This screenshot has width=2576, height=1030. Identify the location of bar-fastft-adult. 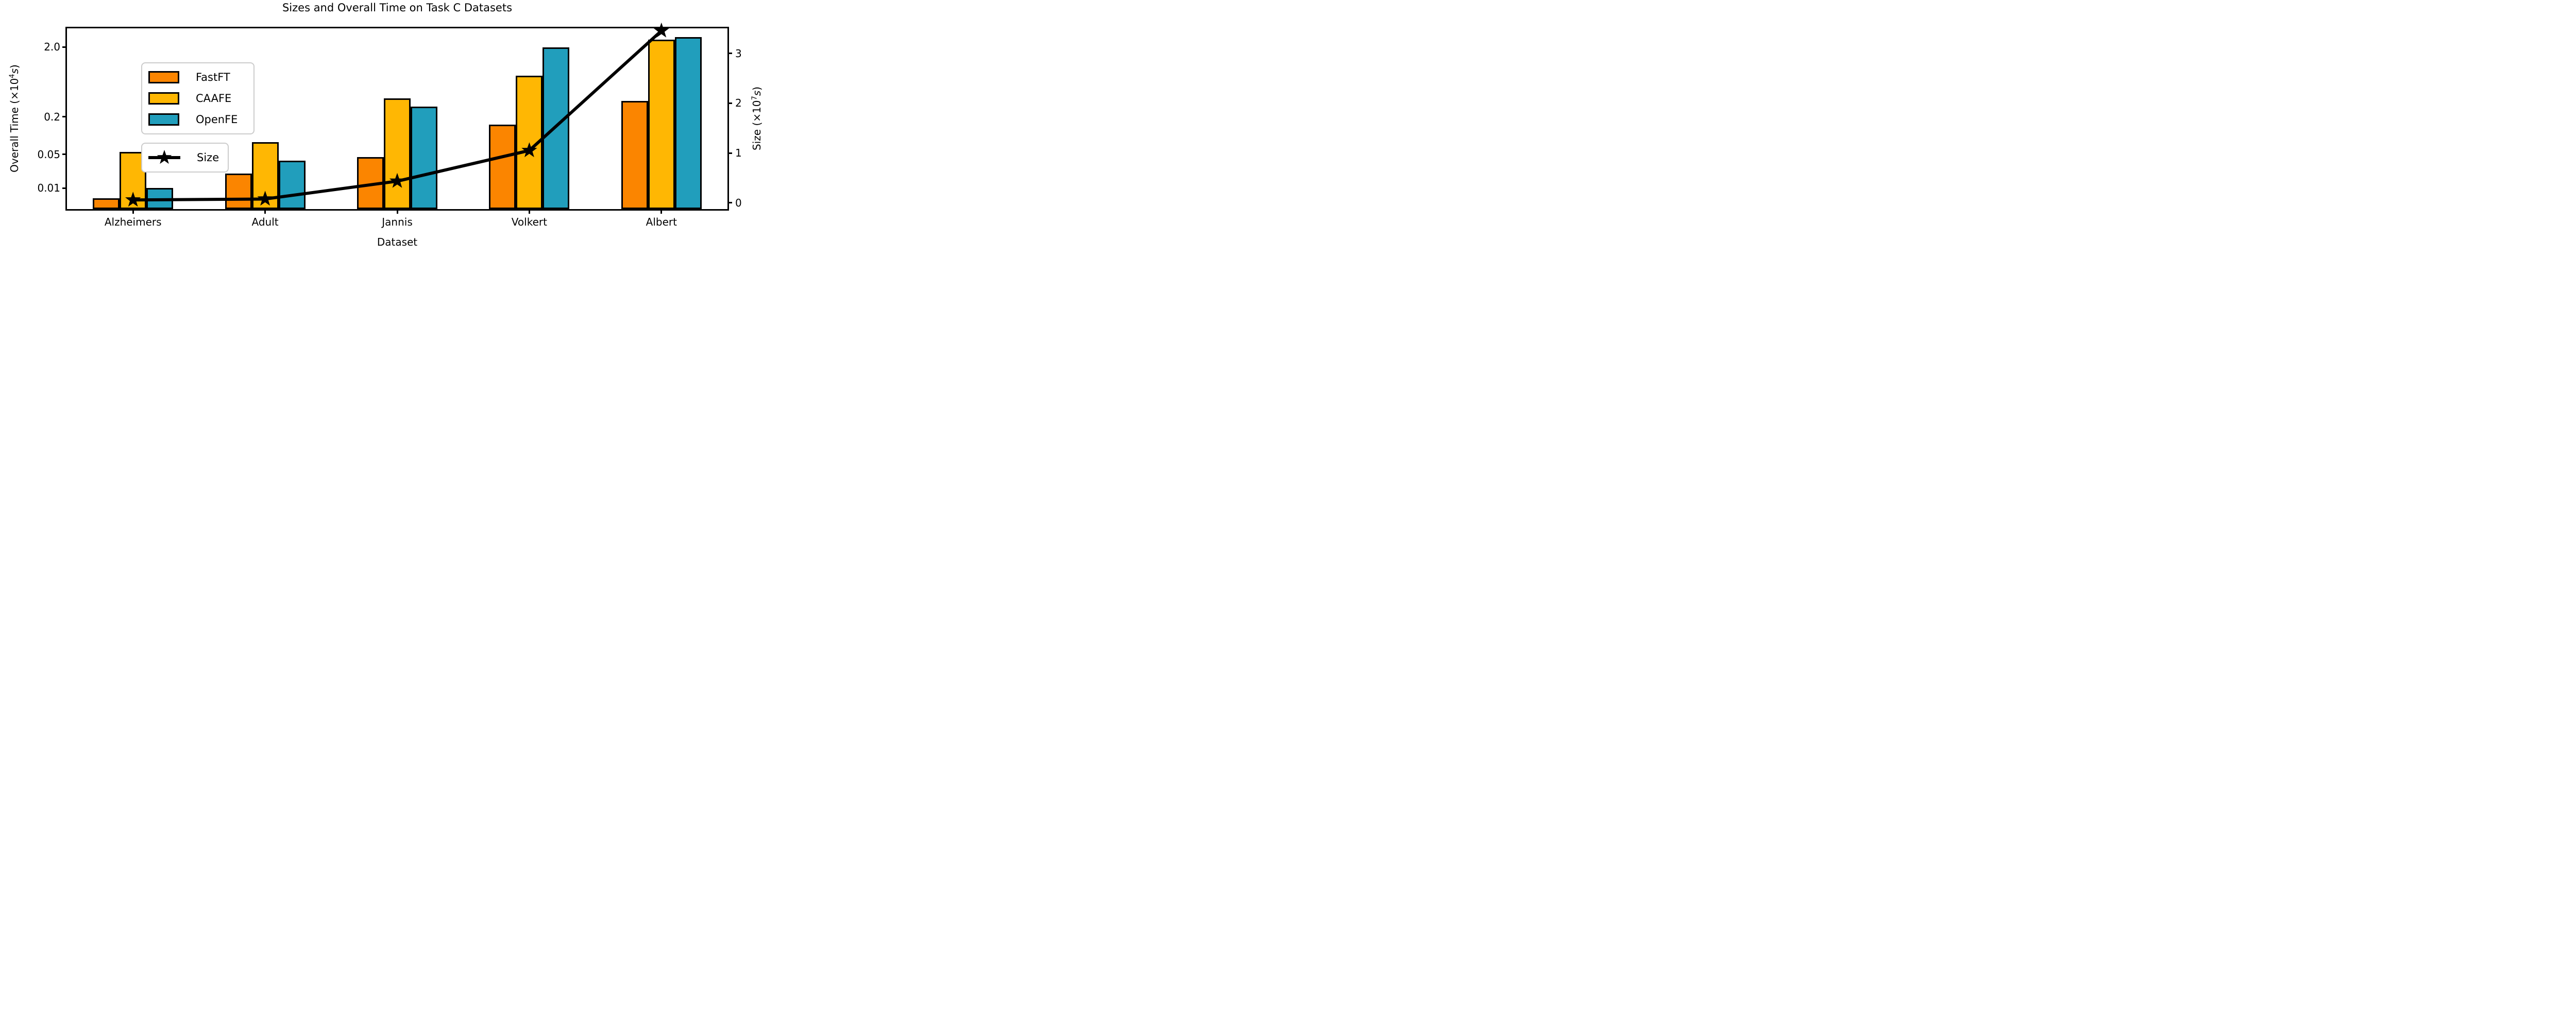
(238, 191).